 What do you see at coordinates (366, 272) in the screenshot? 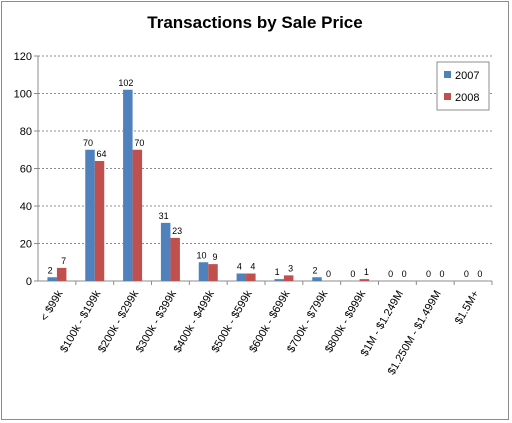
I see `data-label-2008: 1` at bounding box center [366, 272].